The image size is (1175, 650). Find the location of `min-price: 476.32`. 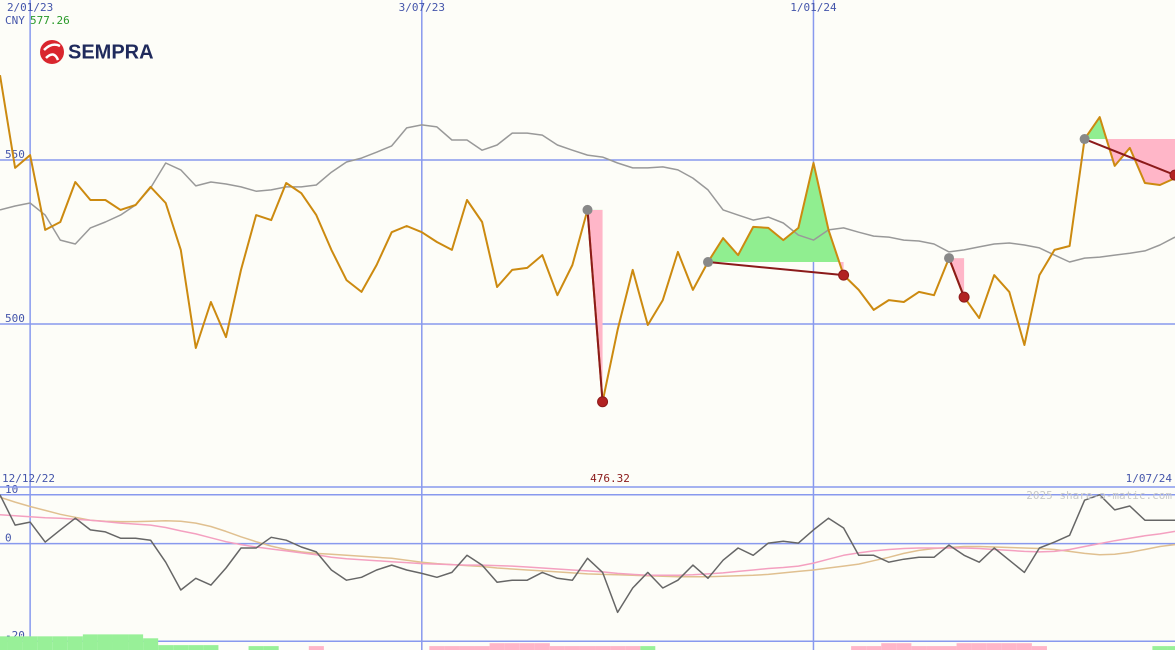

min-price: 476.32 is located at coordinates (610, 478).